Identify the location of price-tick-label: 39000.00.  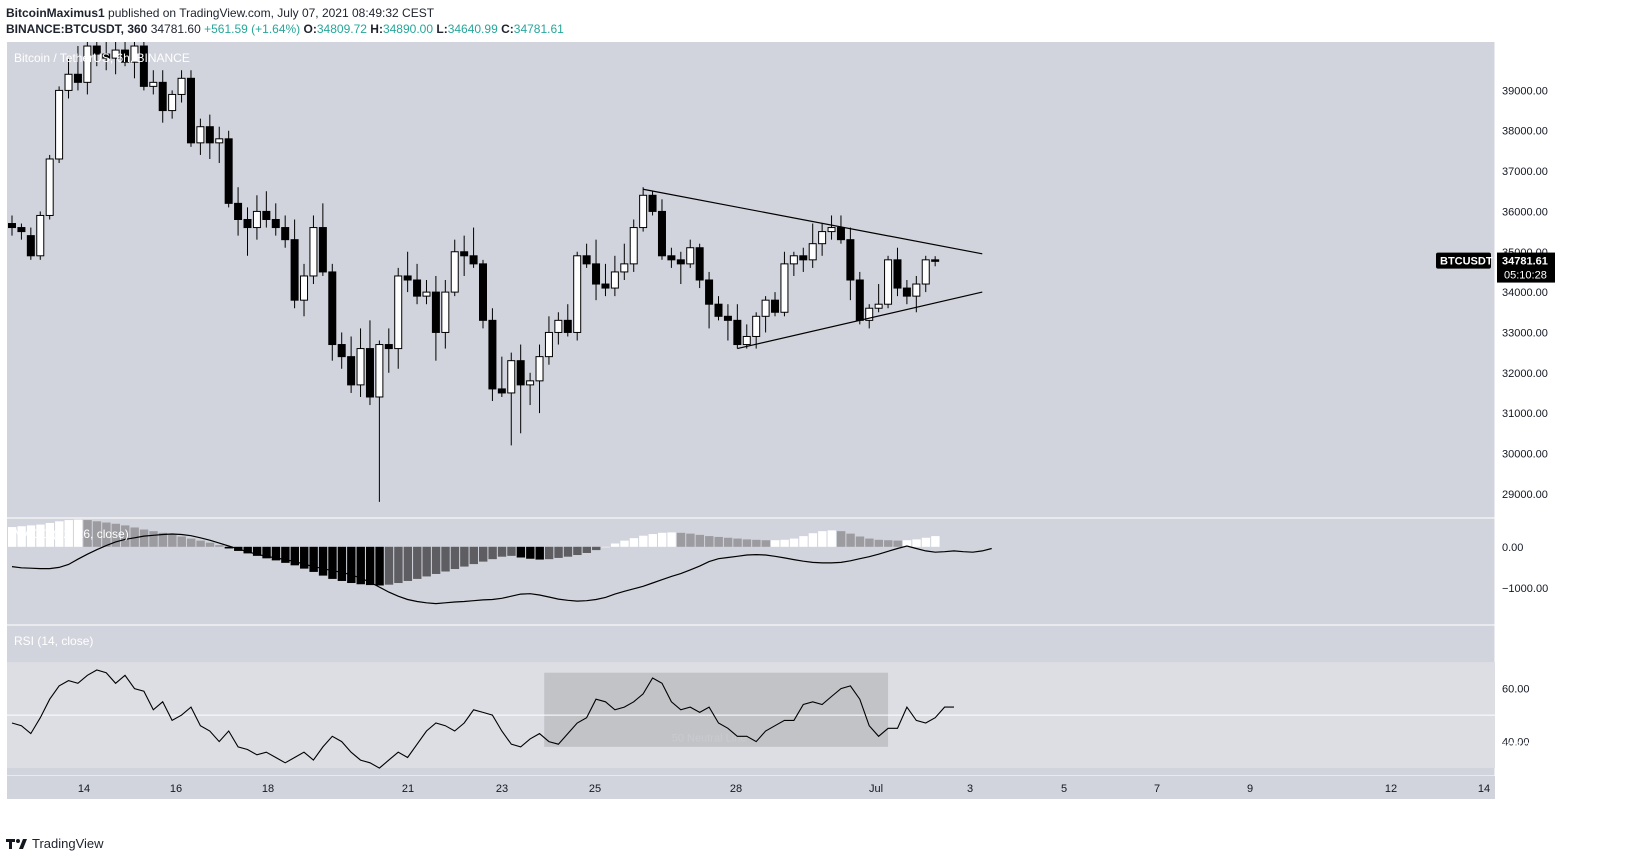
(1525, 91).